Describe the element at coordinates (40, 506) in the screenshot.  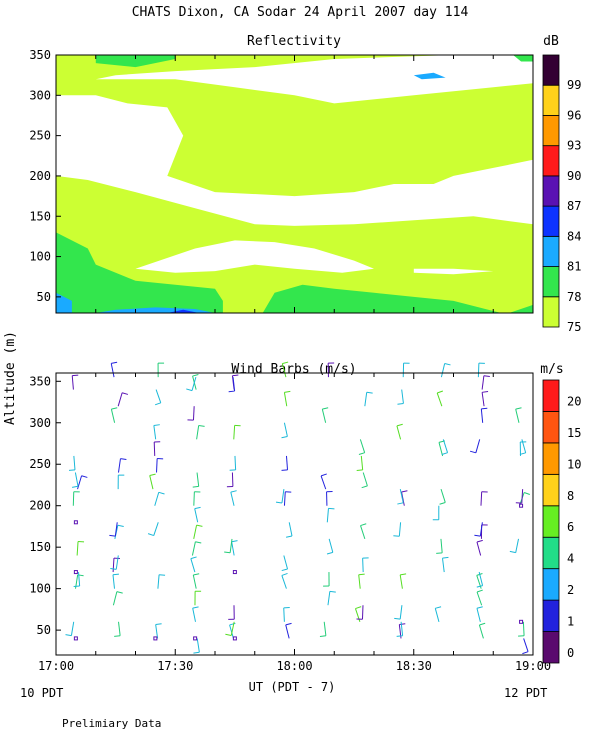
I see `y-tick-label: 200` at that location.